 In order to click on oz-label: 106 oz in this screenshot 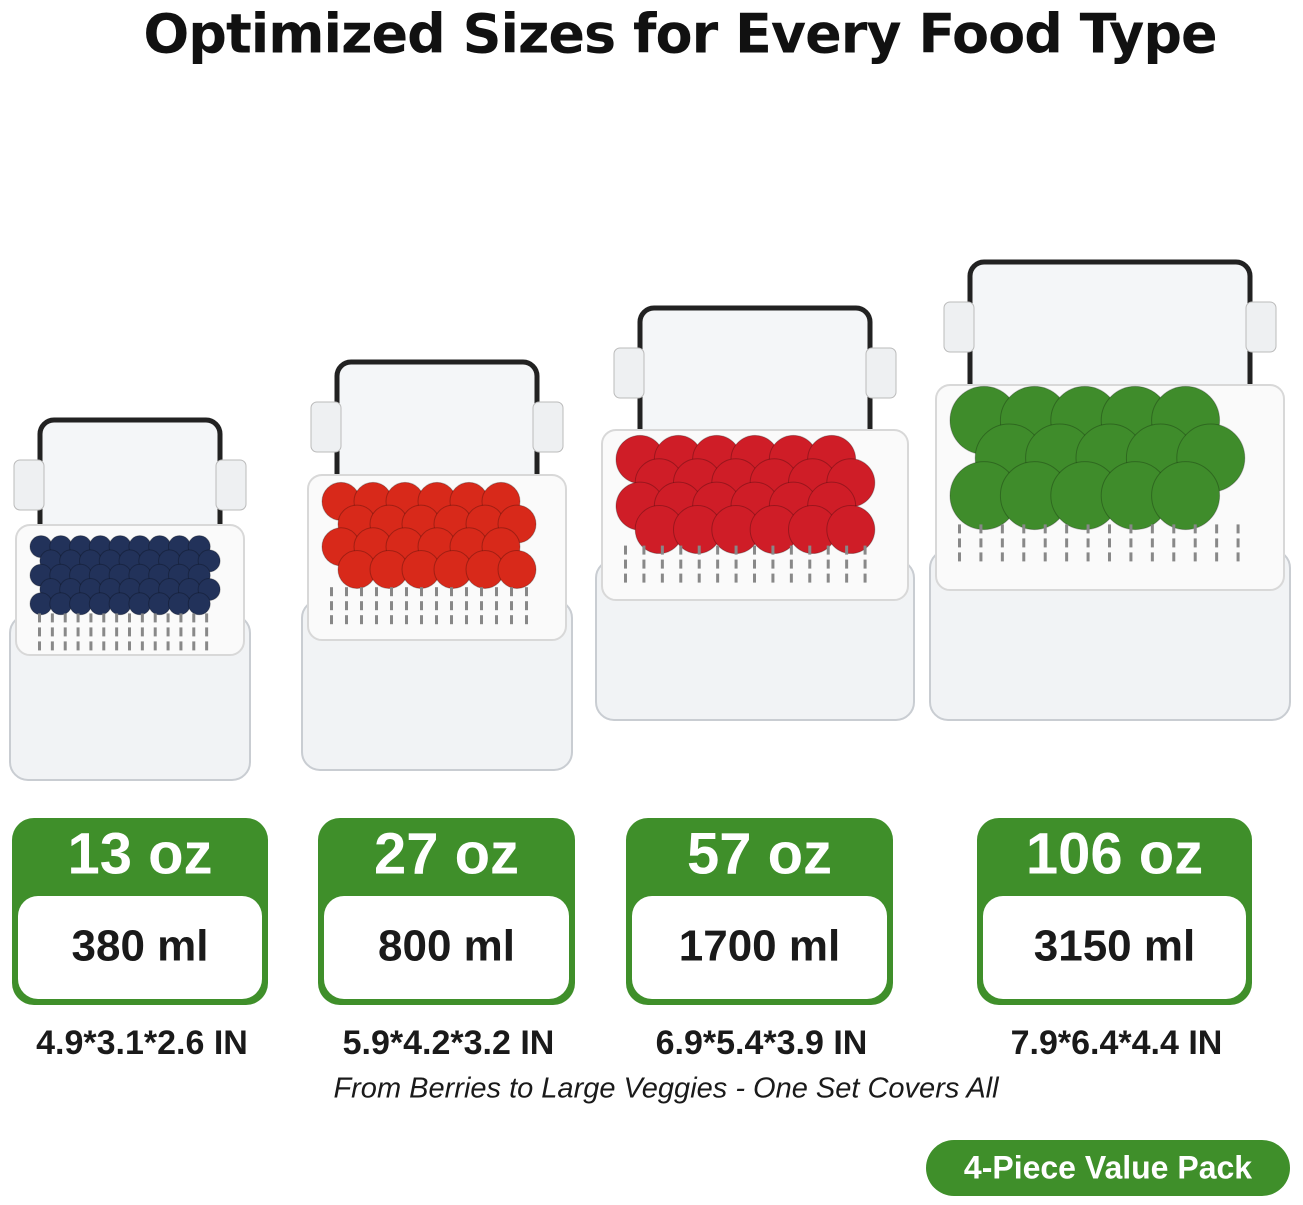, I will do `click(1114, 853)`.